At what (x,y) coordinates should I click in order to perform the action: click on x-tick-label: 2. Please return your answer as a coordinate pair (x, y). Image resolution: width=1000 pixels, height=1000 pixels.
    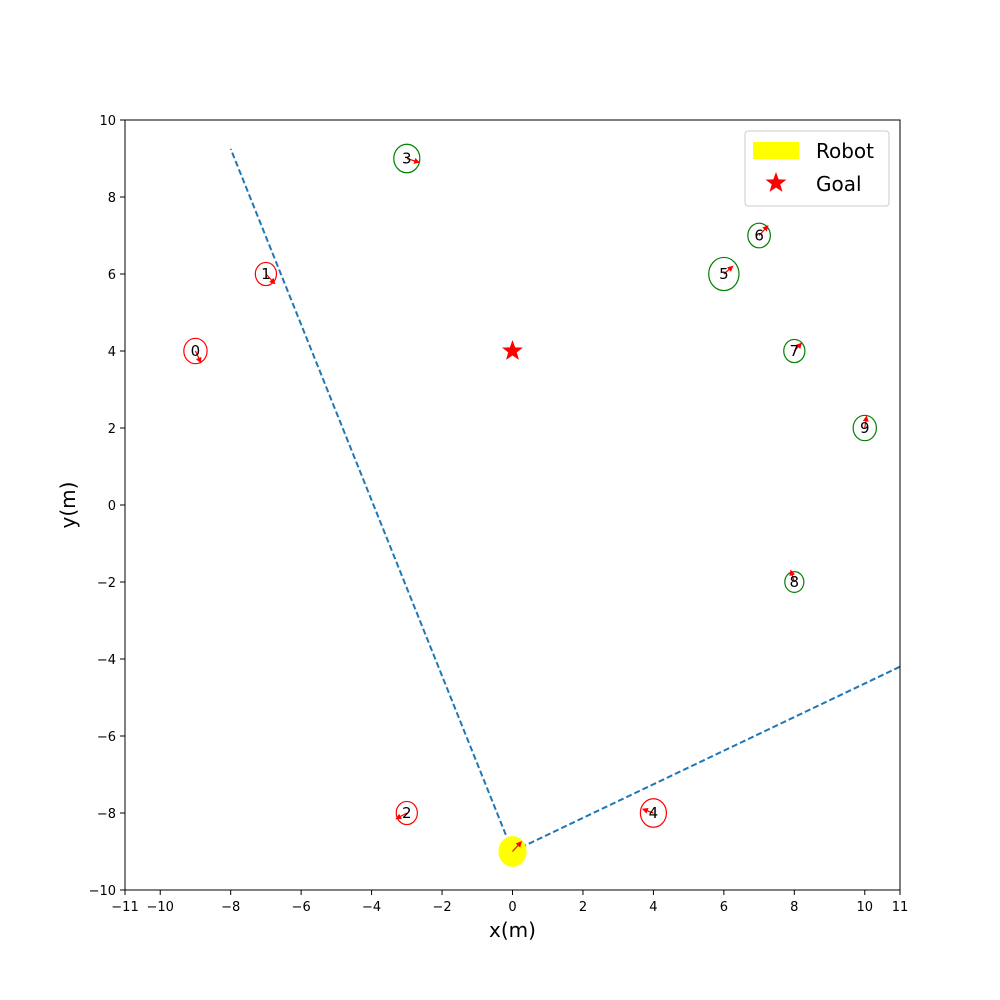
    Looking at the image, I should click on (583, 907).